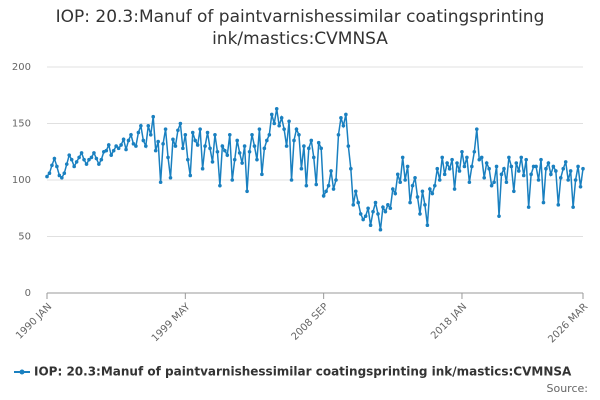 The height and width of the screenshot is (400, 600). Describe the element at coordinates (310, 321) in the screenshot. I see `x-tick-label: 2008 SEP` at that location.